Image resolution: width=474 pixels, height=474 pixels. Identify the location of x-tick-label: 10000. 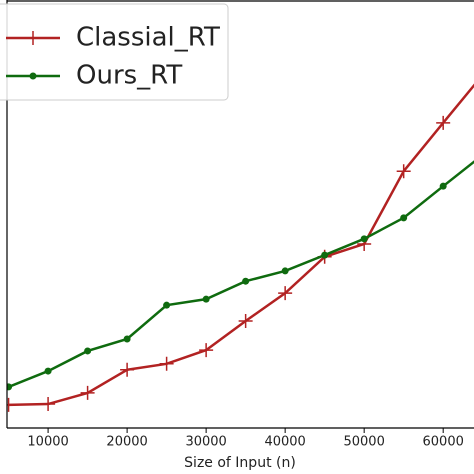
(47, 442).